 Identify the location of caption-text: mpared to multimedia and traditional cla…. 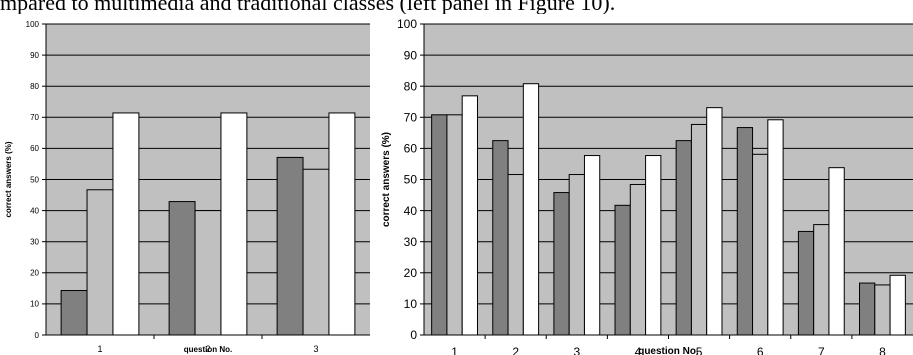
(456, 7).